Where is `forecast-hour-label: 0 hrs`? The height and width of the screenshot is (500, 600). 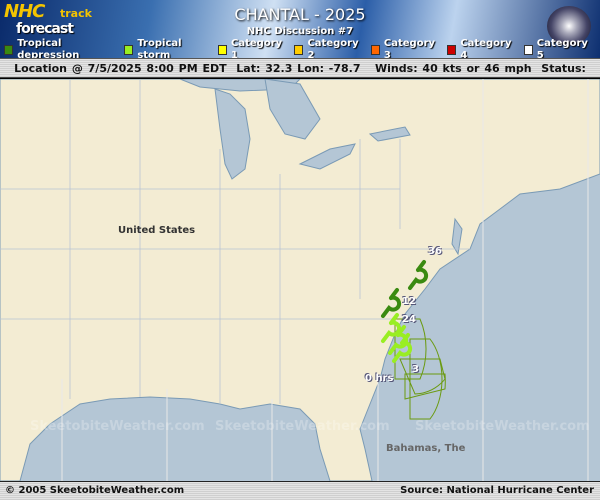
forecast-hour-label: 0 hrs is located at coordinates (379, 378).